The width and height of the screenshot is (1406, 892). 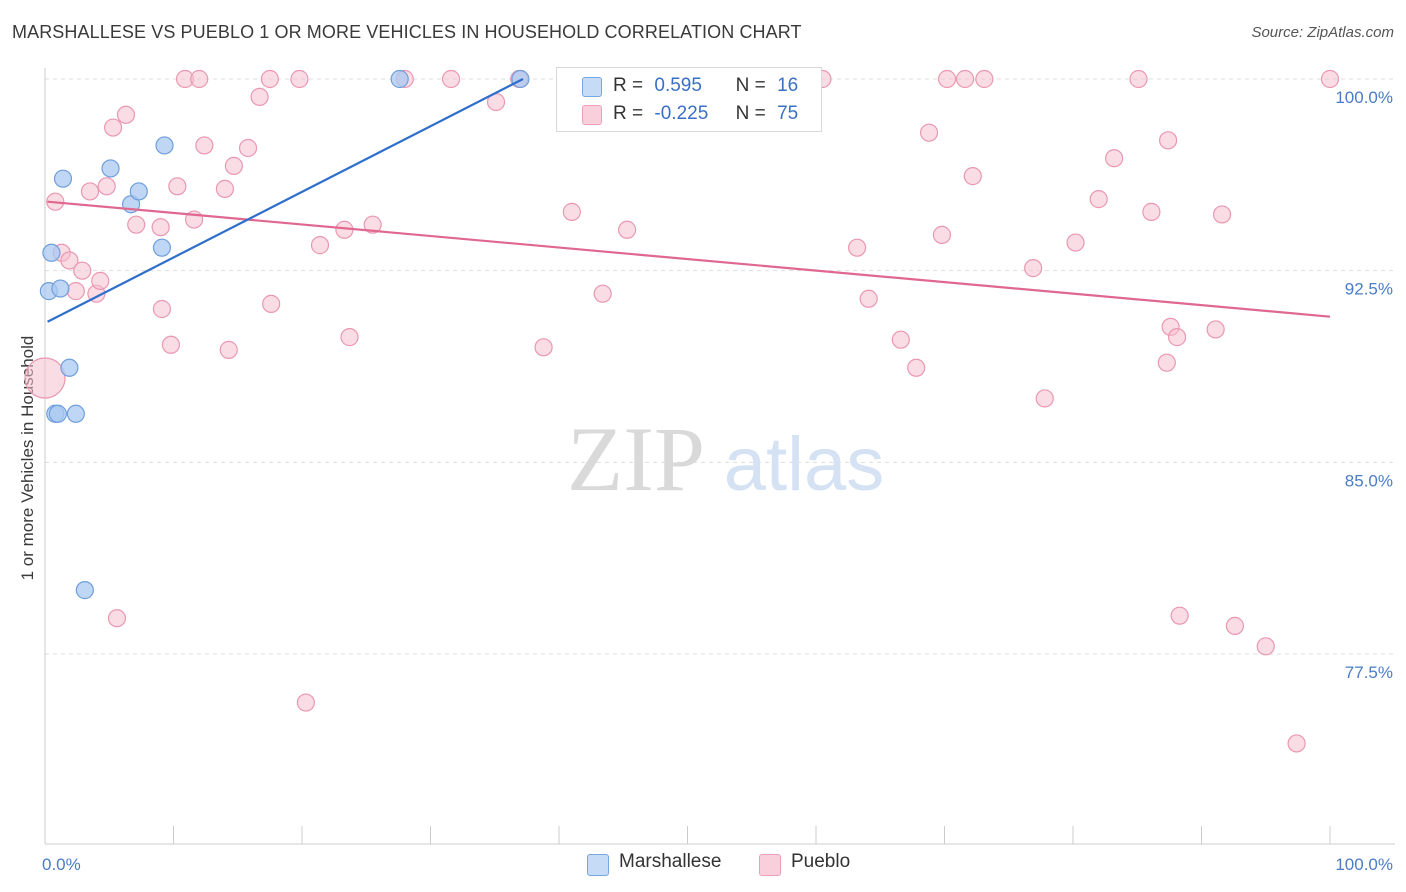 What do you see at coordinates (1364, 97) in the screenshot?
I see `y-tick-label: 100.0%` at bounding box center [1364, 97].